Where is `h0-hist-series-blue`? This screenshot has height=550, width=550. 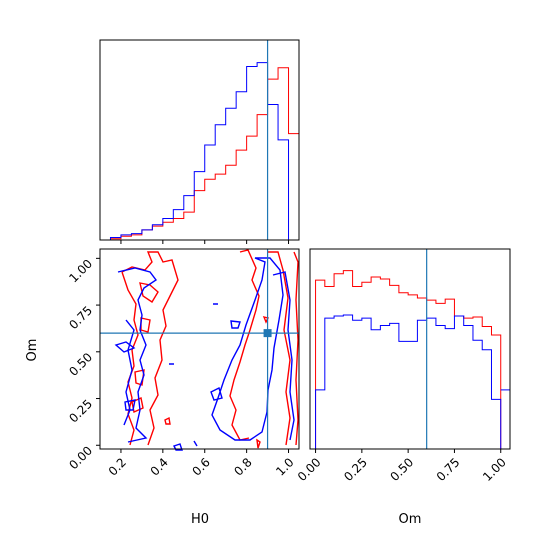
h0-hist-series-blue is located at coordinates (199, 151).